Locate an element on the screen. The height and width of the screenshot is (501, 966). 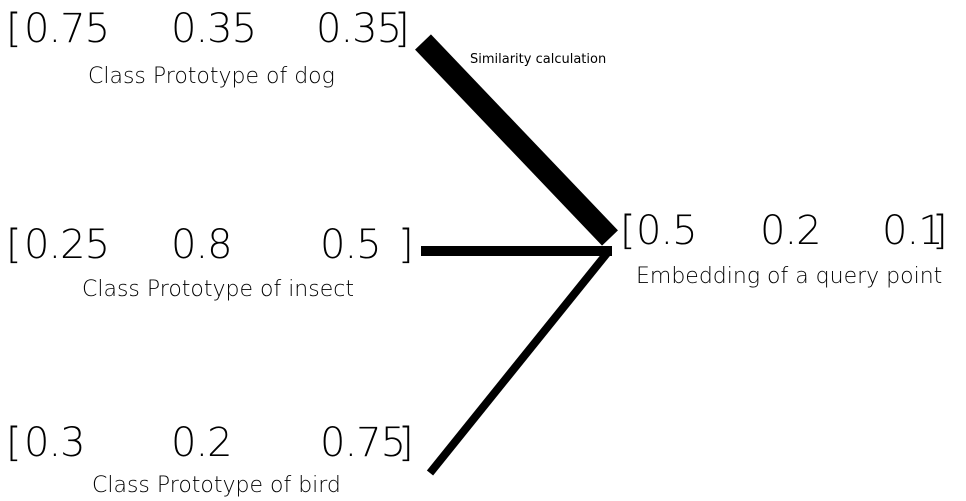
insect-prototype-caption: Class Prototype of insect is located at coordinates (218, 289).